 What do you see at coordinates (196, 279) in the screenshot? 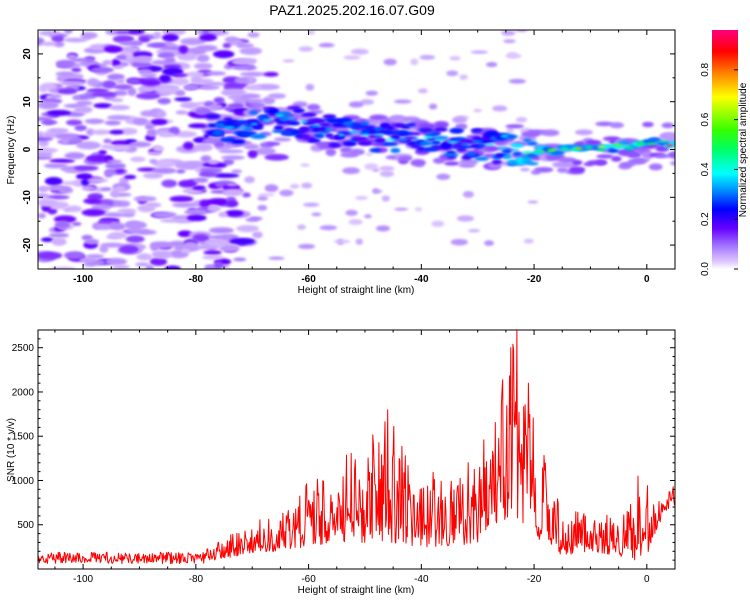
I see `spectrogram-x-tick-label: -80` at bounding box center [196, 279].